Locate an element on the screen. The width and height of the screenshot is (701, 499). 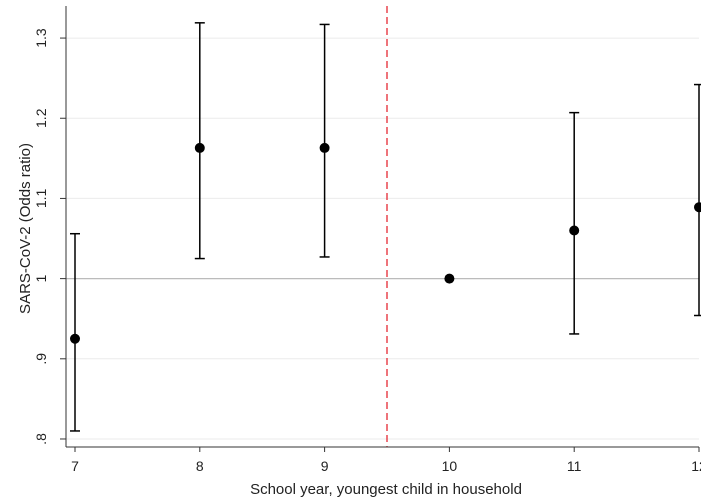
y-tick-label-4: 1.2 is located at coordinates (41, 118).